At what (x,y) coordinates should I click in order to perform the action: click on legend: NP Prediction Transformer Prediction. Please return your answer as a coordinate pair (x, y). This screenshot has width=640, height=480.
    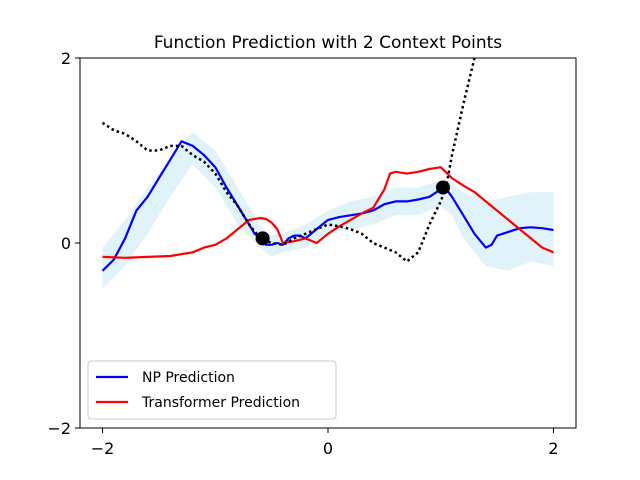
    Looking at the image, I should click on (212, 390).